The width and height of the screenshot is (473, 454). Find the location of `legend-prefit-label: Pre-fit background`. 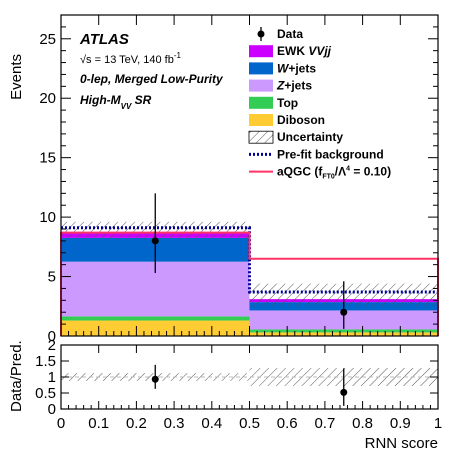

legend-prefit-label: Pre-fit background is located at coordinates (330, 154).